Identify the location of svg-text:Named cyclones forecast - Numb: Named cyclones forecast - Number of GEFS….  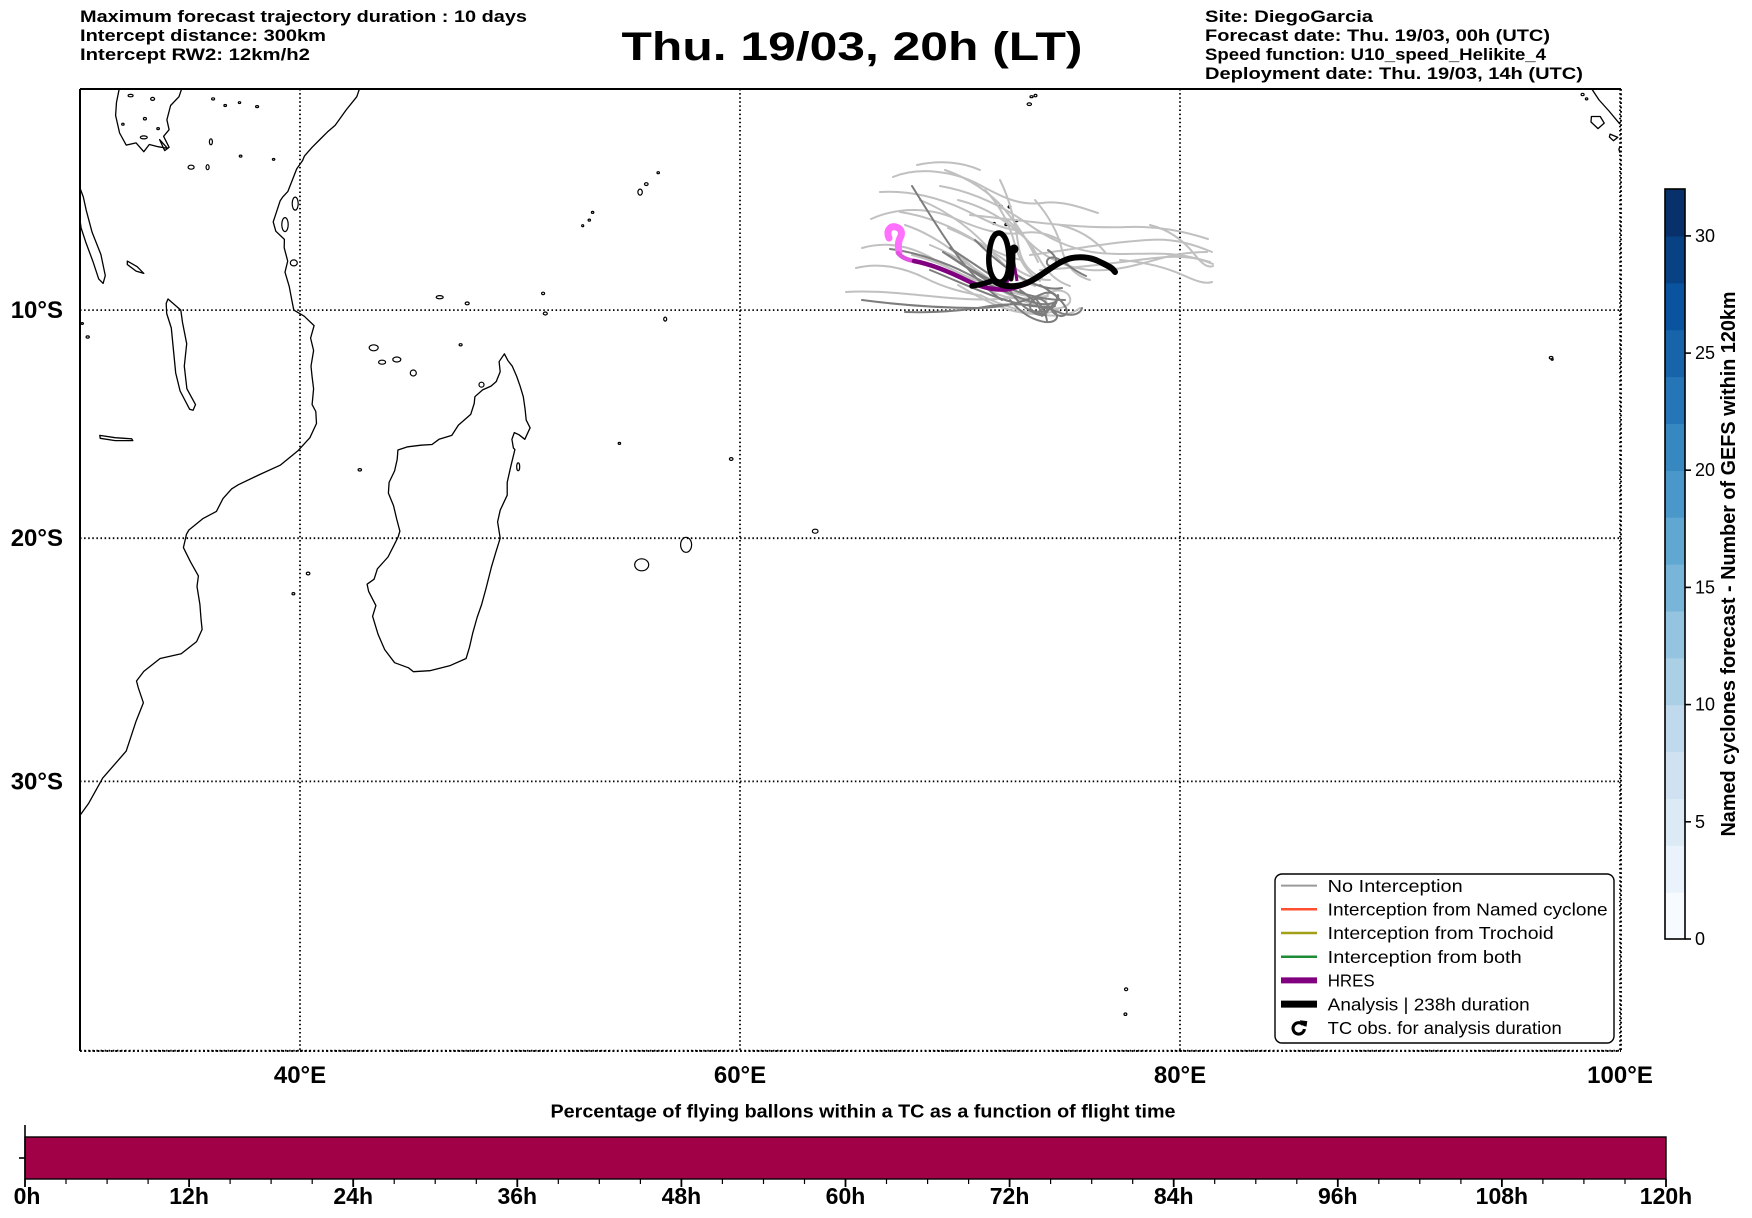
(1729, 564).